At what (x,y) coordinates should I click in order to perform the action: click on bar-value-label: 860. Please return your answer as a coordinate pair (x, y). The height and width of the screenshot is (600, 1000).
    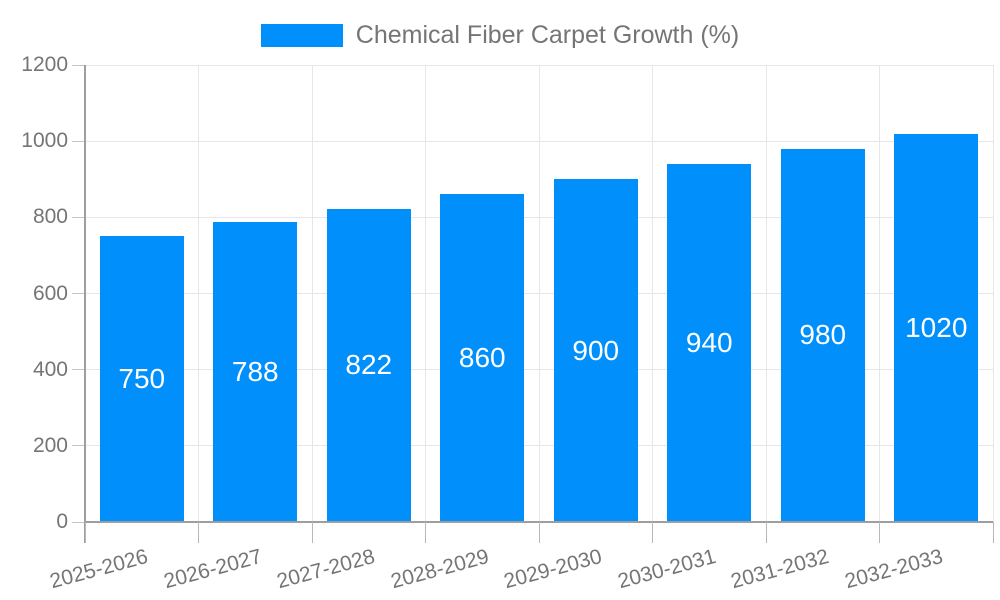
    Looking at the image, I should click on (482, 358).